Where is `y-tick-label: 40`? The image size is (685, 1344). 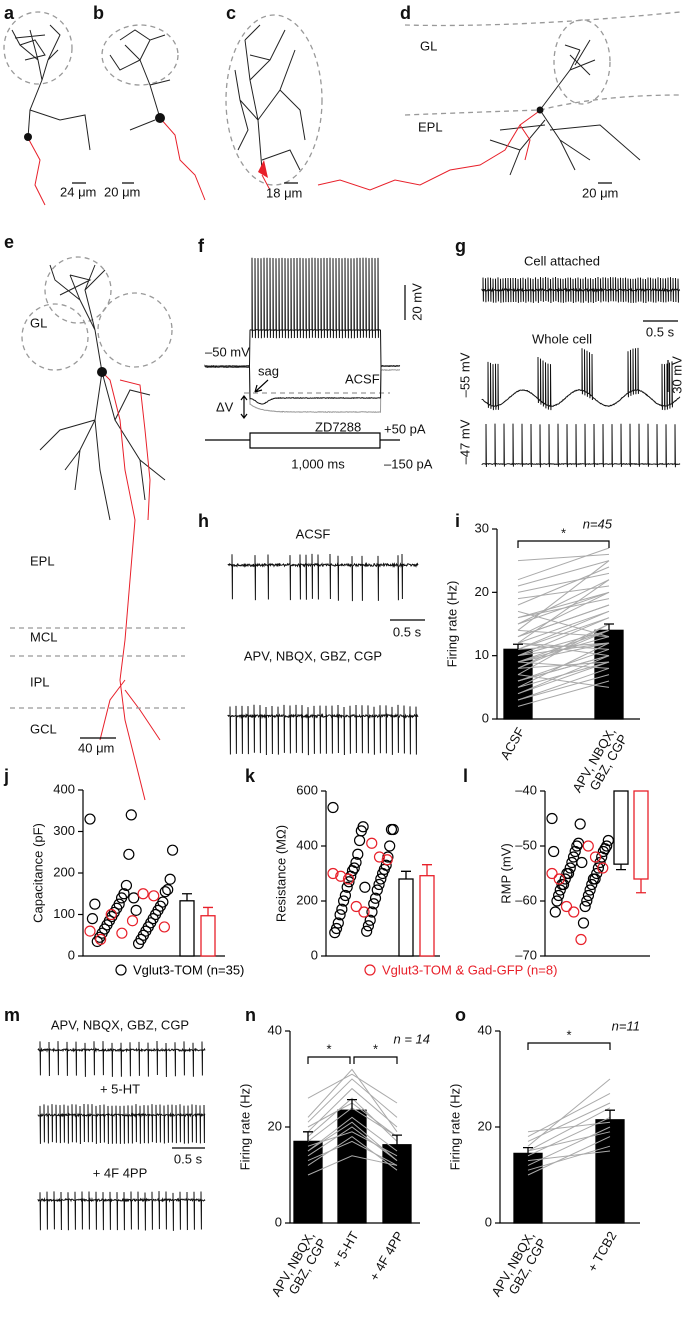
y-tick-label: 40 is located at coordinates (485, 1029).